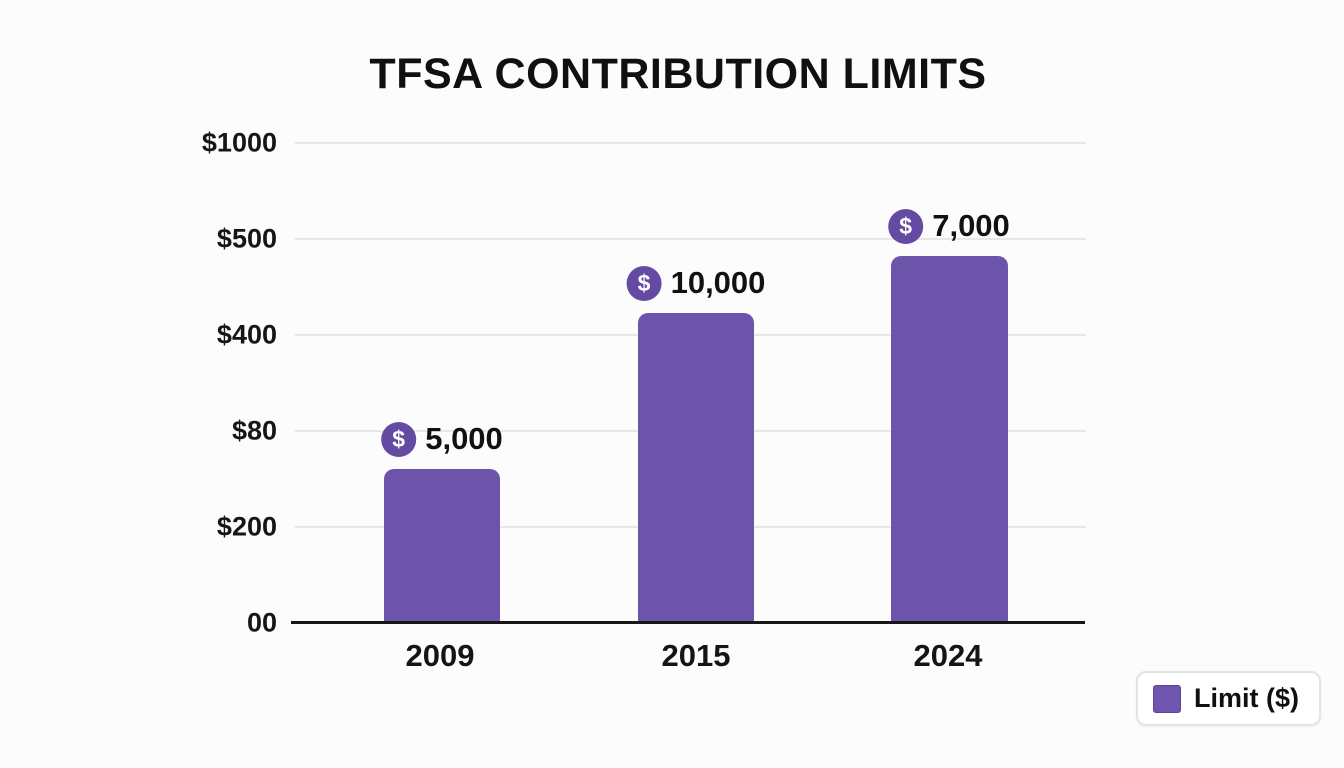 The image size is (1344, 768). What do you see at coordinates (688, 622) in the screenshot?
I see `x-axis-line` at bounding box center [688, 622].